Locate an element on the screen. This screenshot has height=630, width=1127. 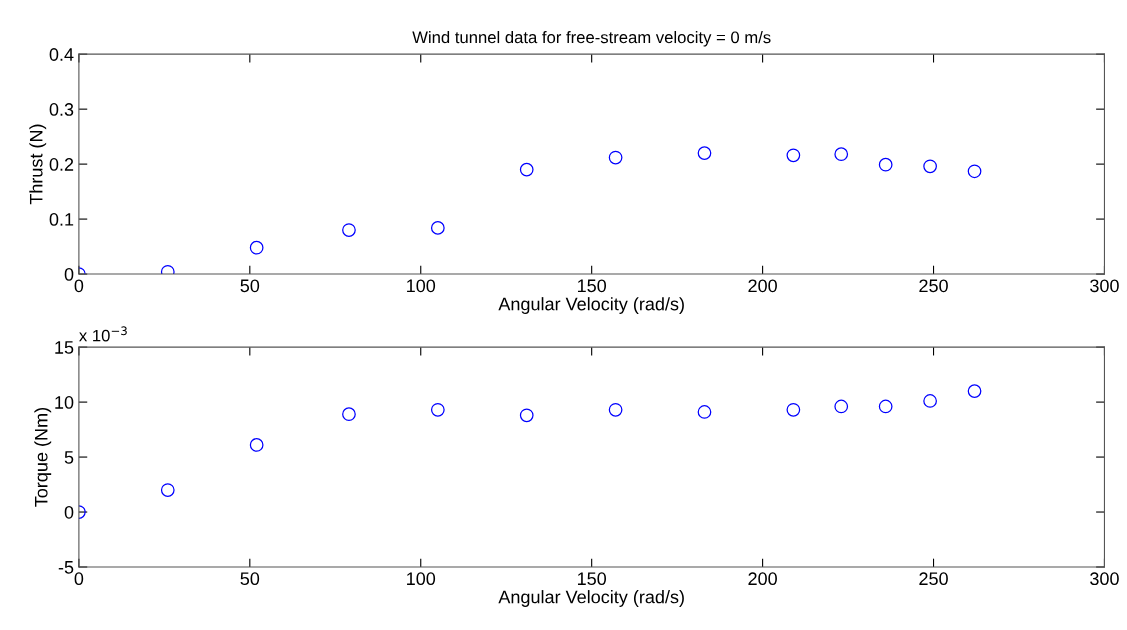
y-tick-label: 0.3 is located at coordinates (61, 109).